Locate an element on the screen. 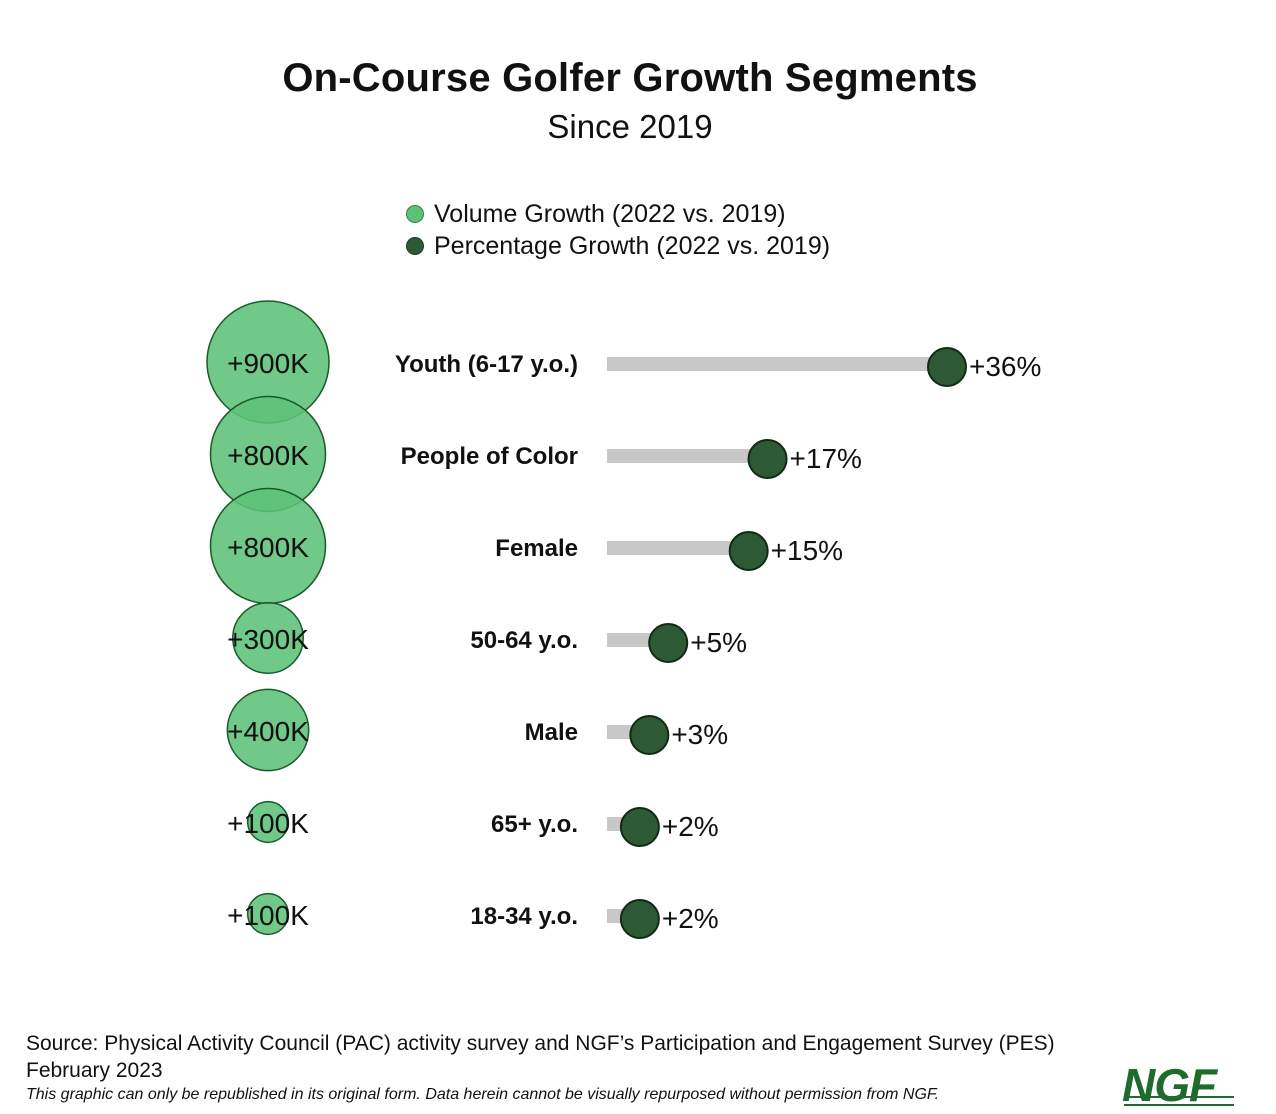 The height and width of the screenshot is (1114, 1276). category-label: 18-34 y.o. is located at coordinates (524, 916).